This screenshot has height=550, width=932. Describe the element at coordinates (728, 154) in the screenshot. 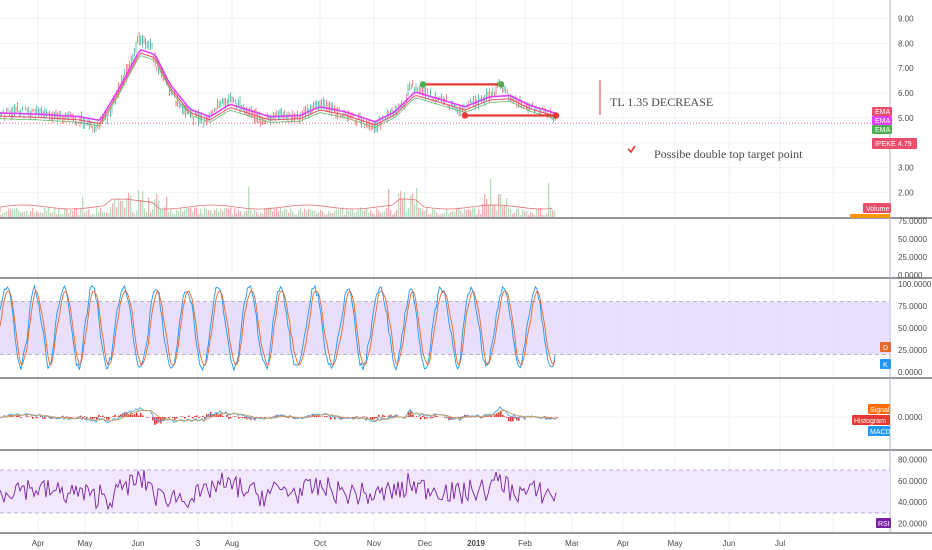

I see `annotation-double-top: Possibe double top target point` at that location.